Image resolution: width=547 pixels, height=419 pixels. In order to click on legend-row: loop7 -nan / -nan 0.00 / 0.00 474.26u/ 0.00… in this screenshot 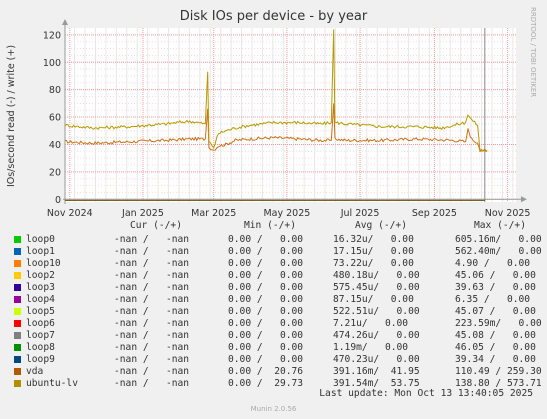, I will do `click(273, 336)`.